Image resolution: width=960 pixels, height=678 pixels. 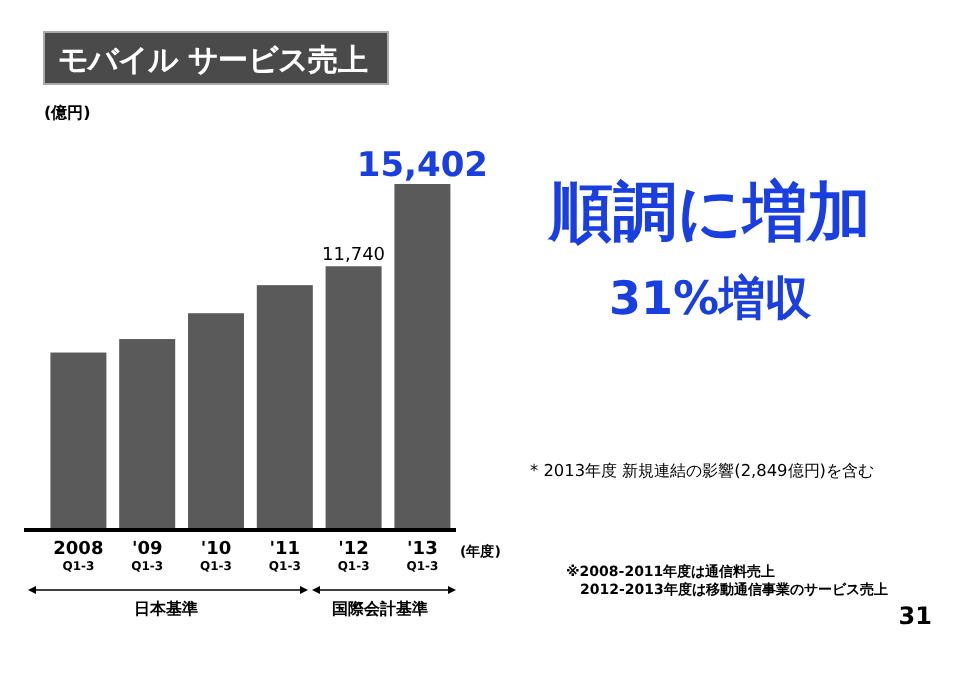 I want to click on y-axis-title: (億円), so click(x=67, y=113).